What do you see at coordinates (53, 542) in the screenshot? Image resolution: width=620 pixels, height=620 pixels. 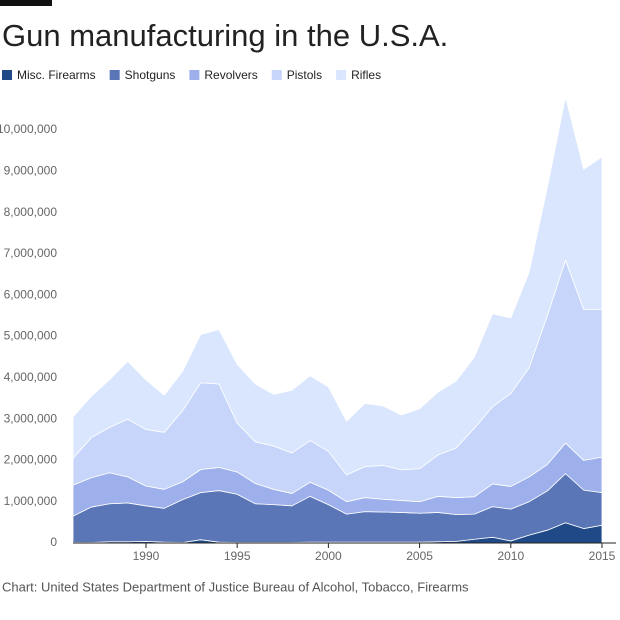 I see `y-tick-label: 0` at bounding box center [53, 542].